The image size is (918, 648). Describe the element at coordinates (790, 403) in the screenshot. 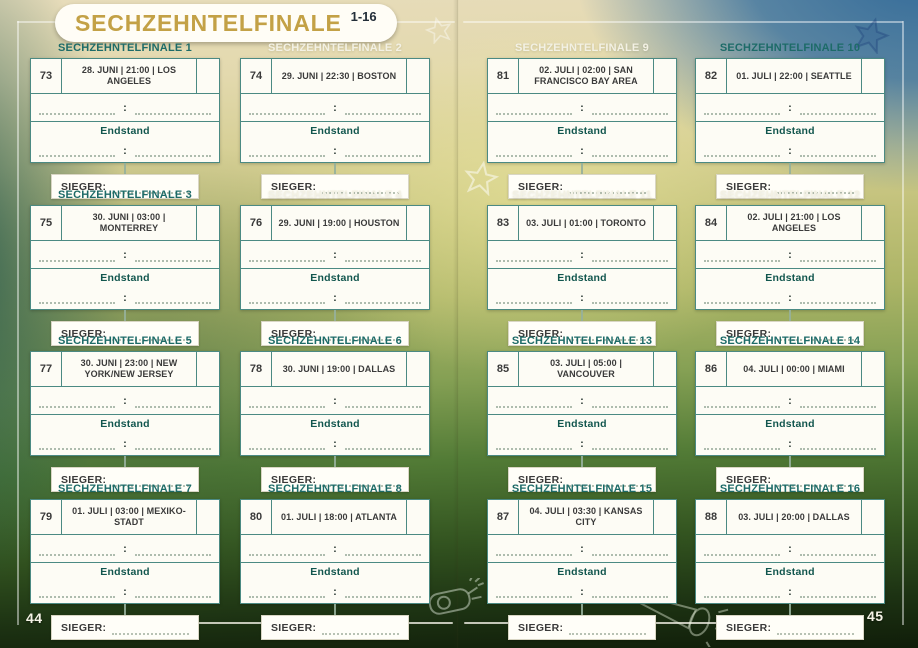

I see `match-box: 86 04. JULI | 00:00 | MIAMI : Endstand :` at that location.